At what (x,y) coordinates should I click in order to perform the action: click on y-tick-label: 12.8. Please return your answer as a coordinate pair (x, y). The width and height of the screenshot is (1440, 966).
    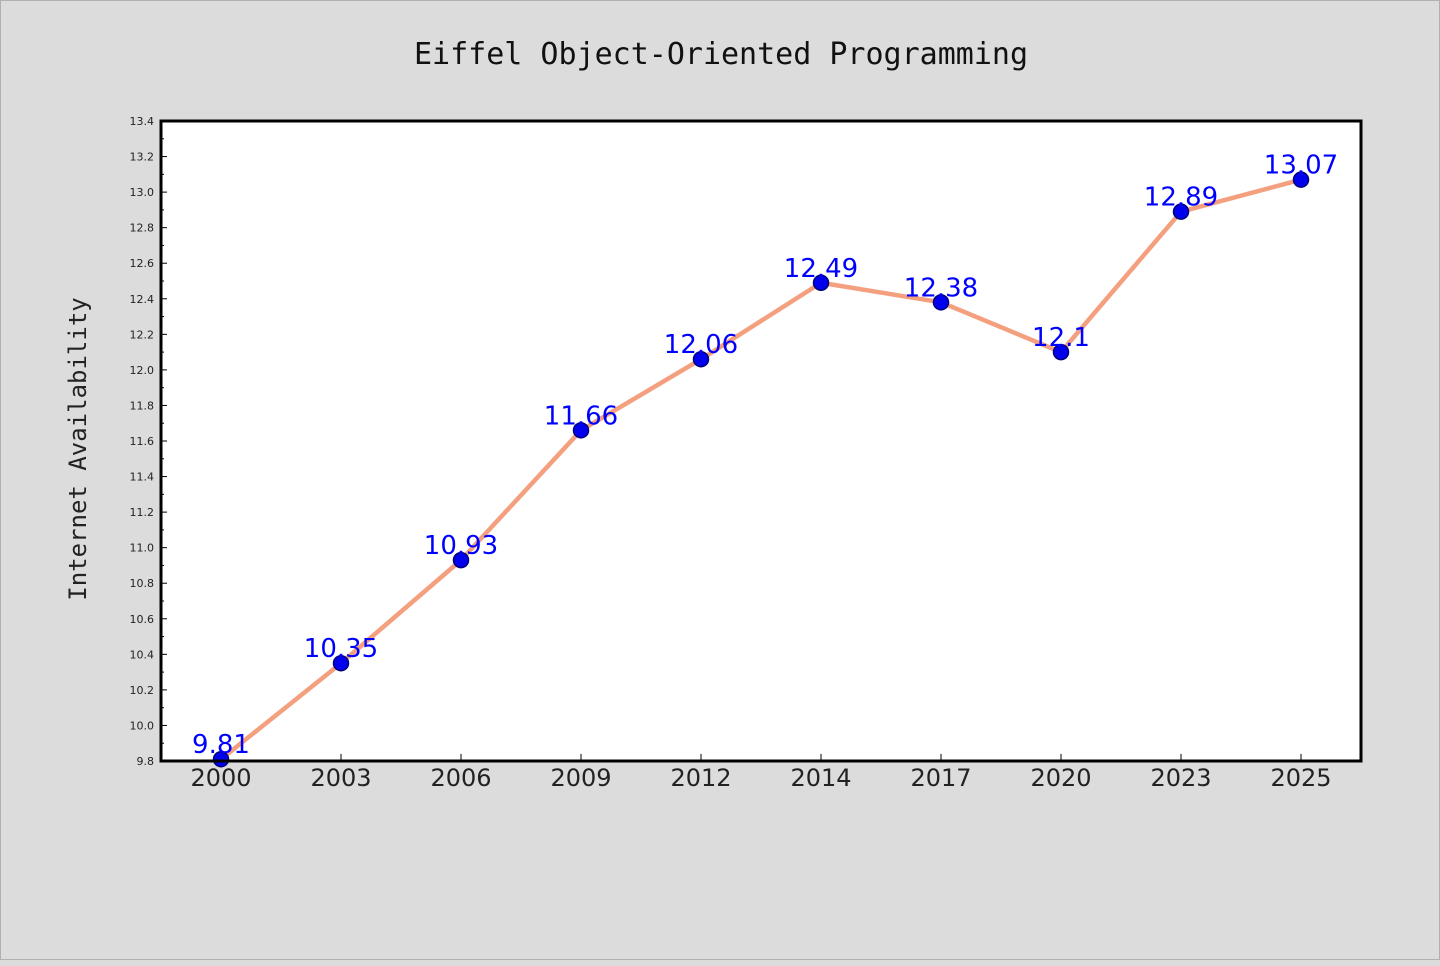
    Looking at the image, I should click on (142, 228).